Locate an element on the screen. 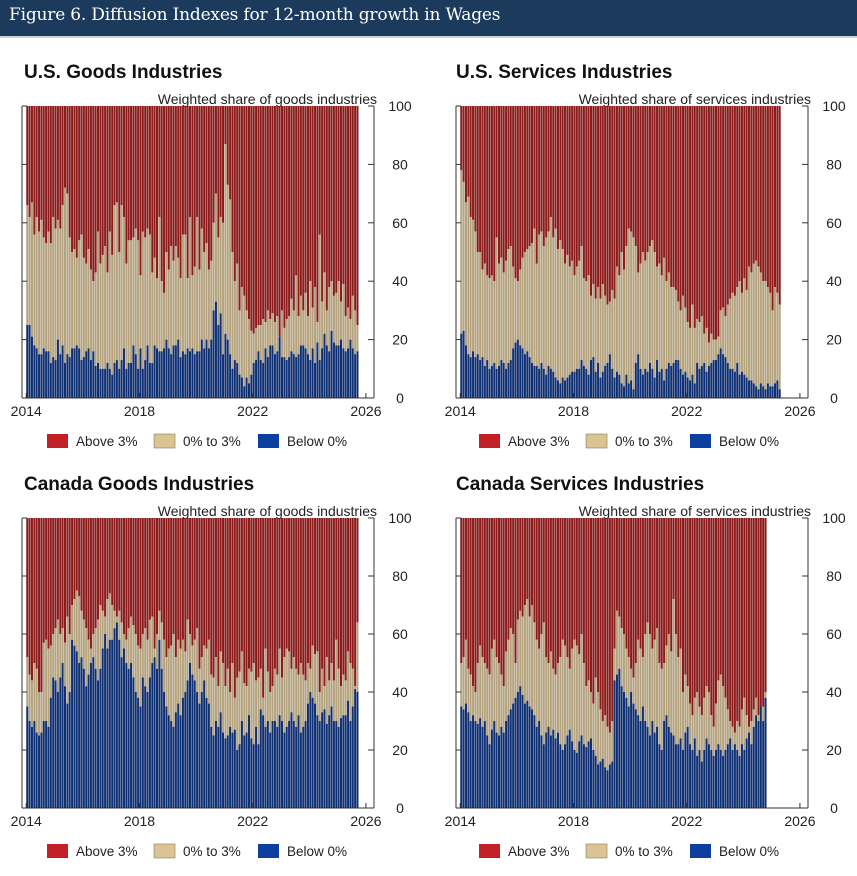  legend-label: Below 0% is located at coordinates (317, 851).